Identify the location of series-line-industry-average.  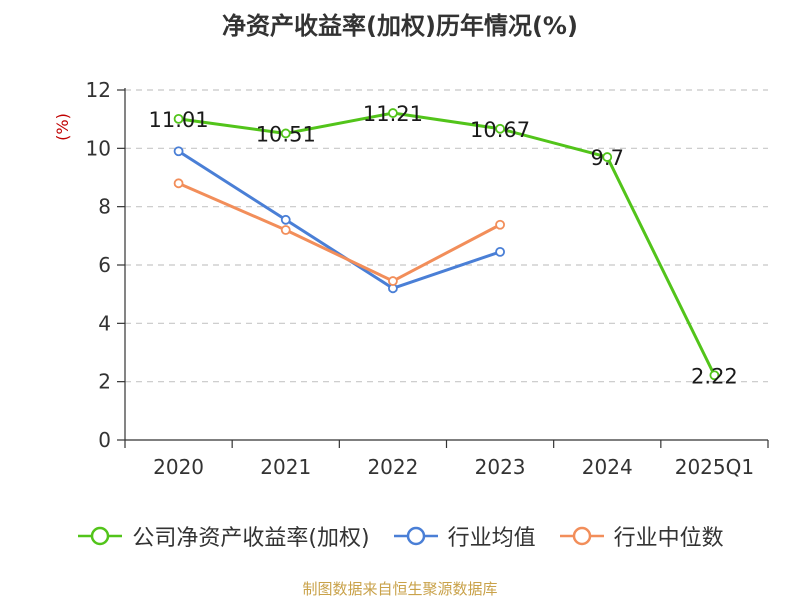
(339, 219).